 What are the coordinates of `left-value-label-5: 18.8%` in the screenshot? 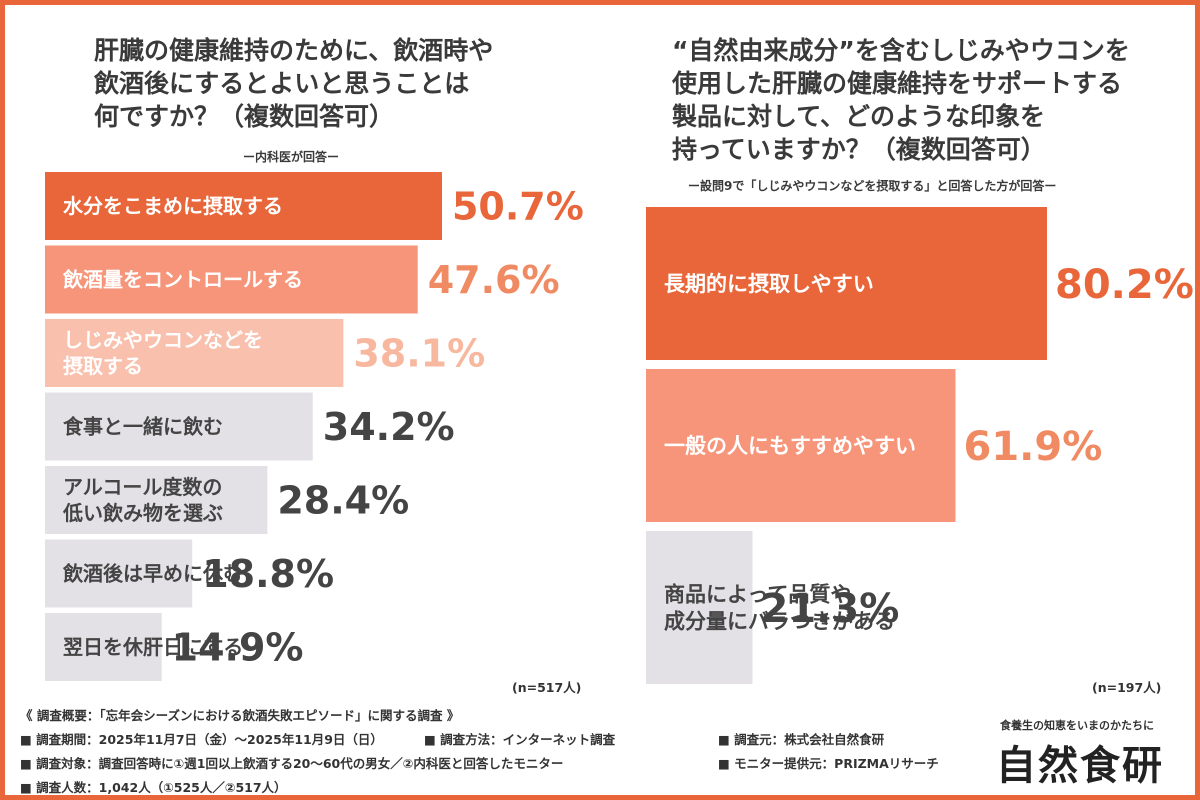 It's located at (268, 574).